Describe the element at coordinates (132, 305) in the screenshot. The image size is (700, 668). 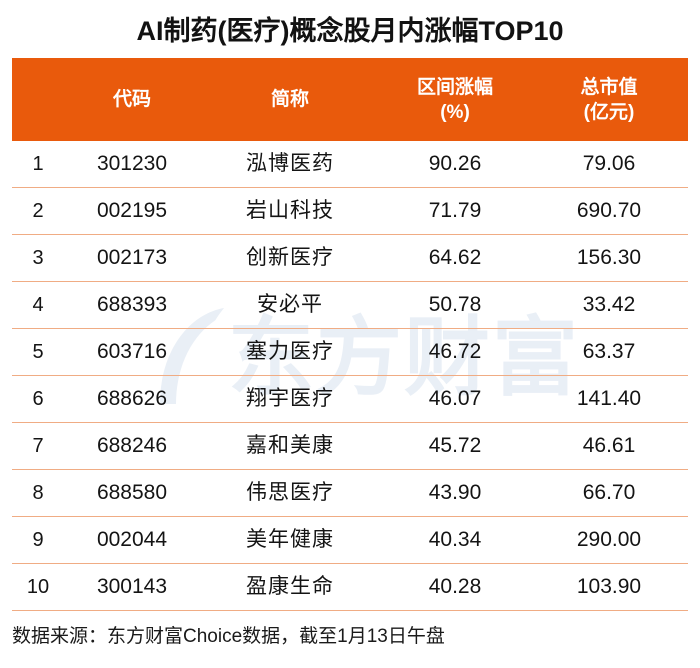
I see `cell-code: 688393` at that location.